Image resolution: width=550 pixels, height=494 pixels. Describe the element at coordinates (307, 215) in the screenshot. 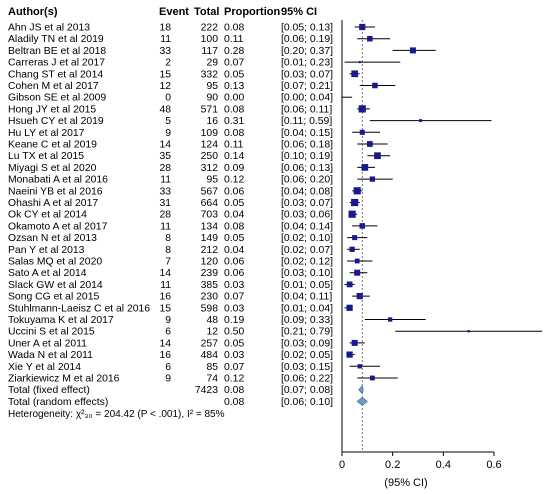

I see `study-ci: [0.03; 0.06]` at that location.